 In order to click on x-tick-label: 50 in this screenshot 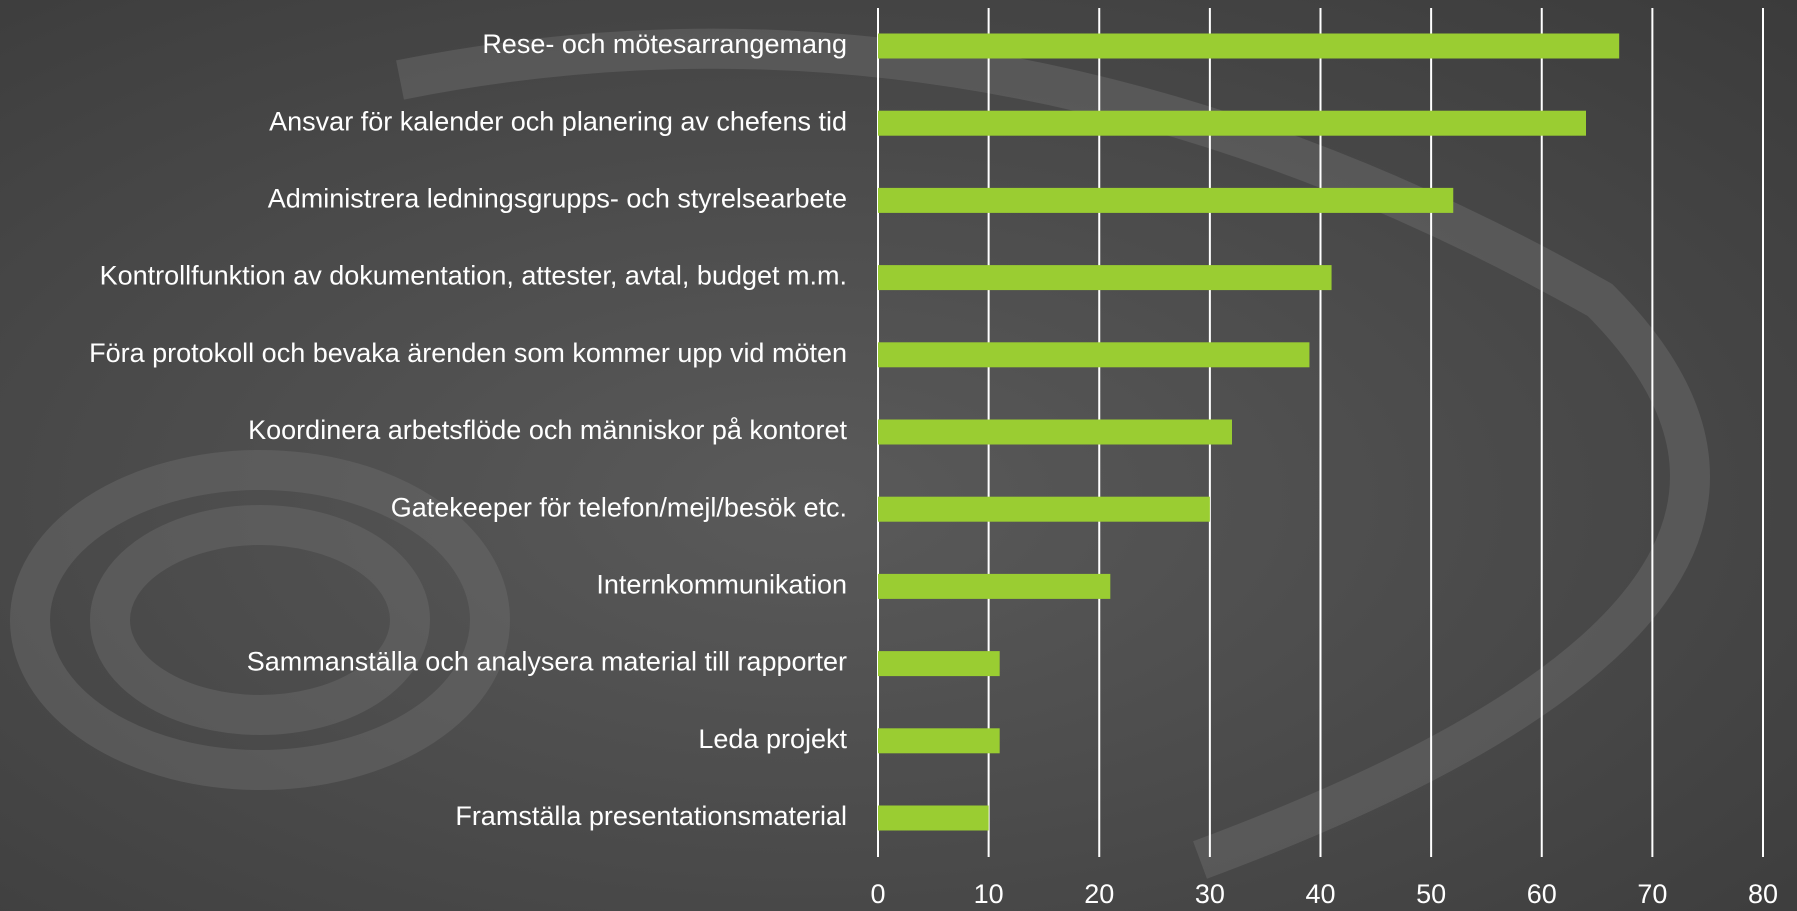, I will do `click(1431, 894)`.